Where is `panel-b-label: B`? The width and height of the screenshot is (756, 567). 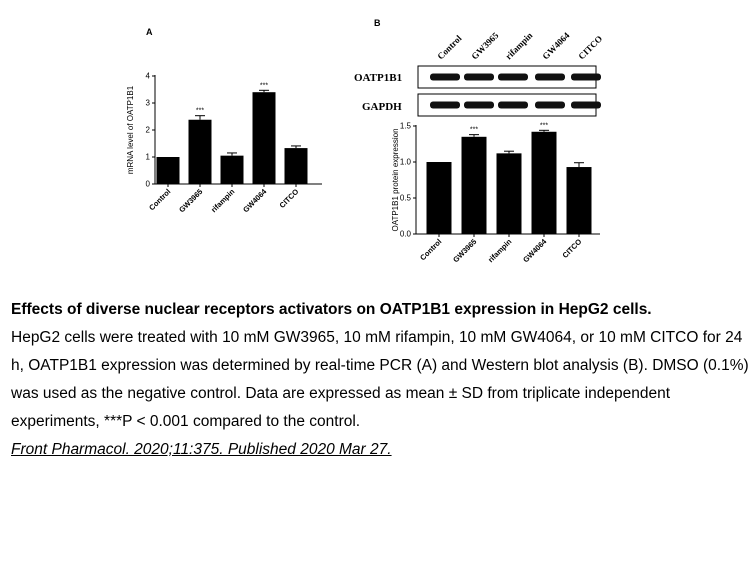
panel-b-label: B is located at coordinates (377, 23).